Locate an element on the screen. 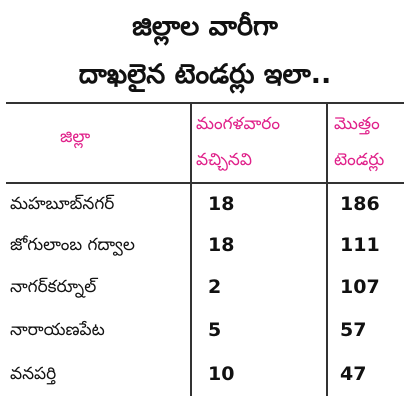 This screenshot has width=410, height=400. header-total-line2: టెండర్లు is located at coordinates (359, 160).